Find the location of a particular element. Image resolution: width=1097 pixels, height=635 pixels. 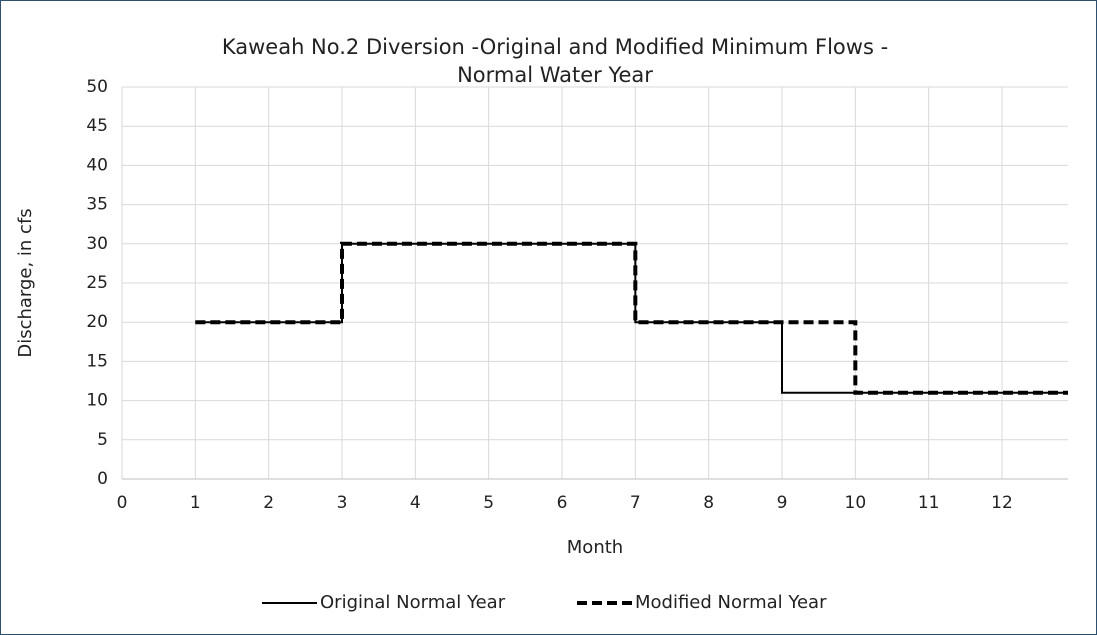

y-tick-label: 5 is located at coordinates (102, 440).